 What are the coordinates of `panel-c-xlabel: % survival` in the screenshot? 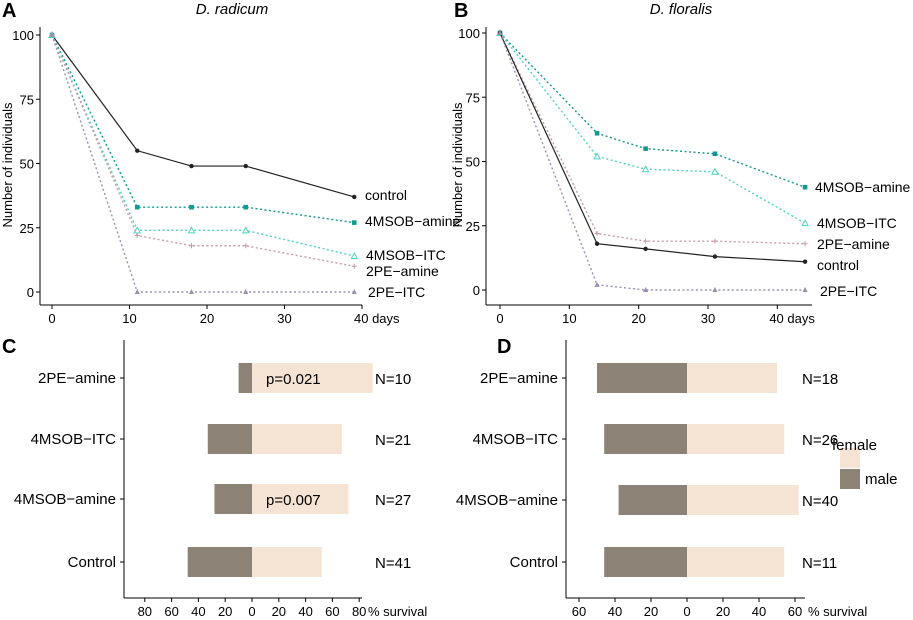 It's located at (397, 611).